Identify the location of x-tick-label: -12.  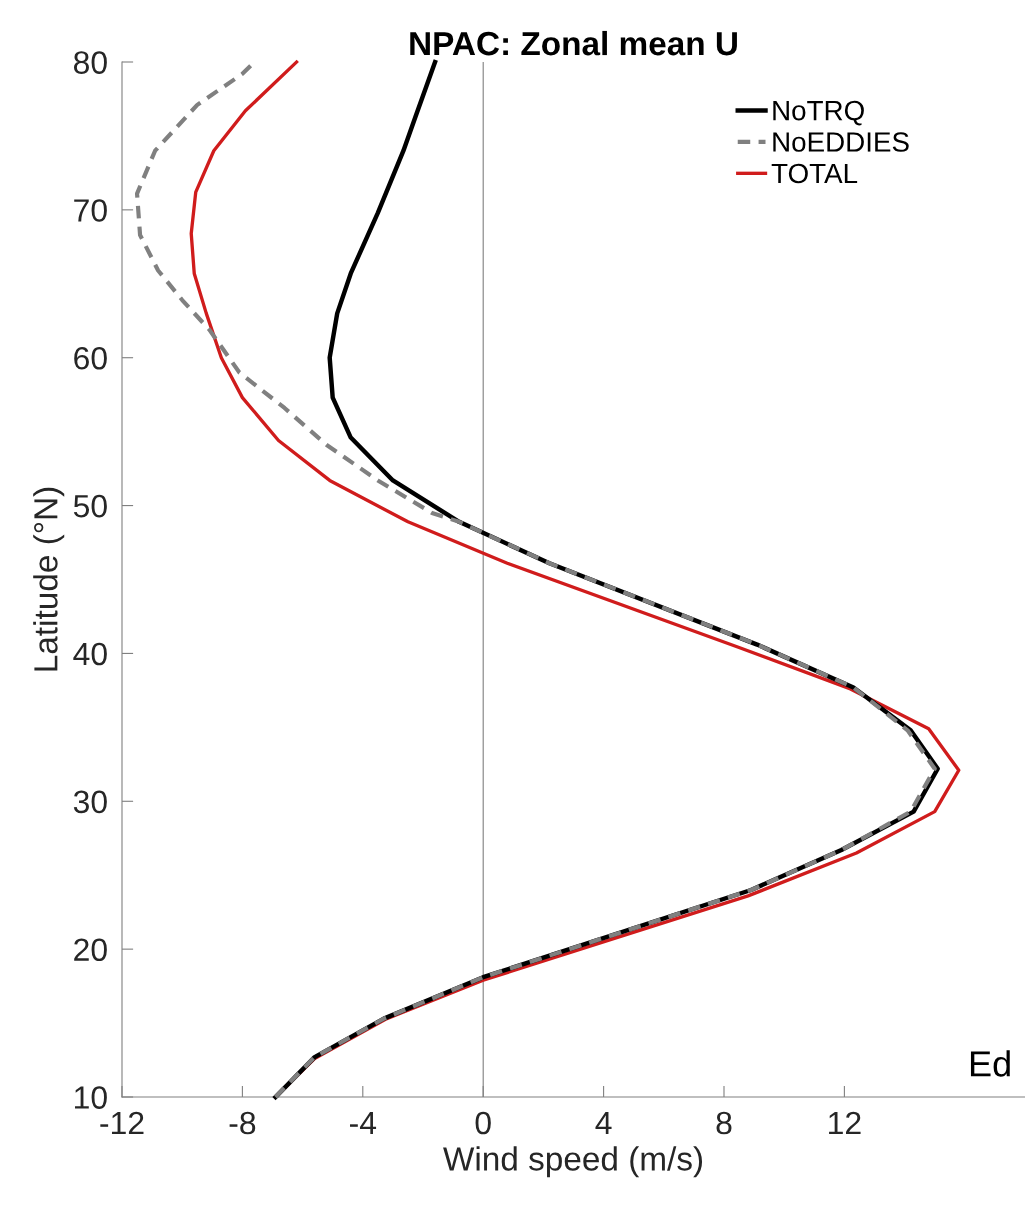
(122, 1123).